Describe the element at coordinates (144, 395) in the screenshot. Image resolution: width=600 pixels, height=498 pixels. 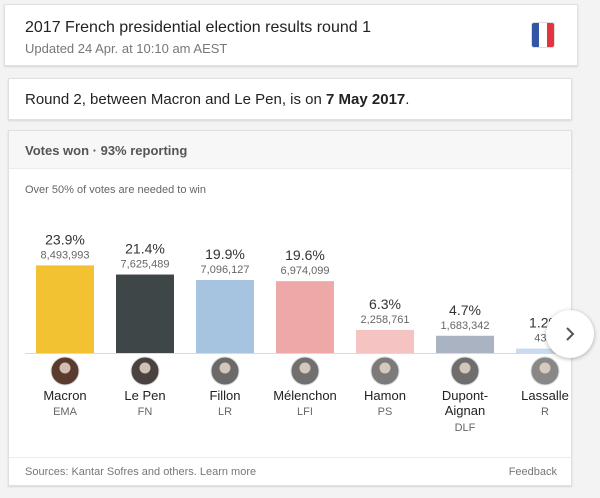
I see `candidate-name-1: Le Pen` at that location.